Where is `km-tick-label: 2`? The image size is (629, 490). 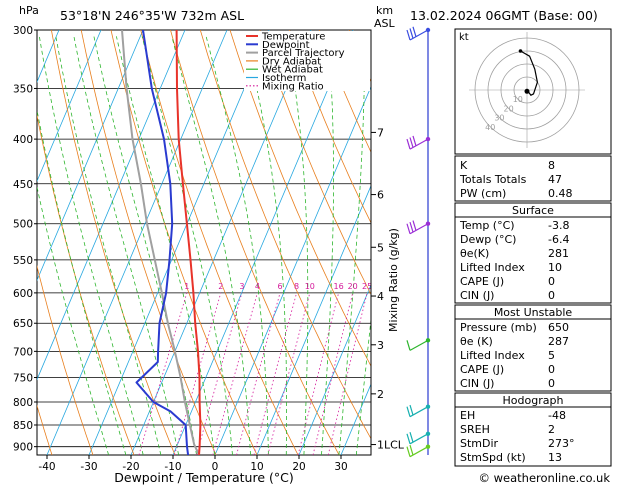 km-tick-label: 2 is located at coordinates (380, 394).